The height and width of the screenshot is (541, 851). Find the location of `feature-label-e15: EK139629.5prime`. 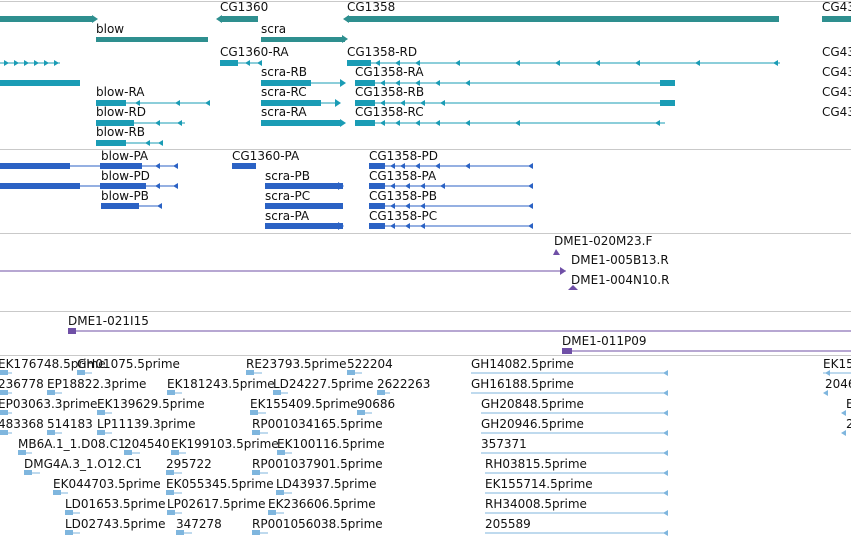

feature-label-e15: EK139629.5prime is located at coordinates (151, 404).